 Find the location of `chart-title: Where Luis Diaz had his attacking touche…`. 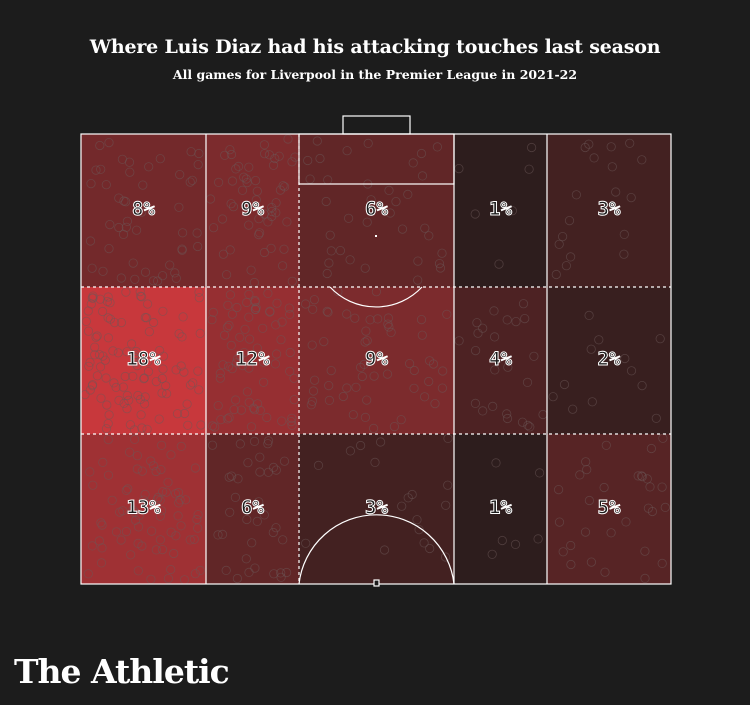

chart-title: Where Luis Diaz had his attacking touche… is located at coordinates (375, 47).